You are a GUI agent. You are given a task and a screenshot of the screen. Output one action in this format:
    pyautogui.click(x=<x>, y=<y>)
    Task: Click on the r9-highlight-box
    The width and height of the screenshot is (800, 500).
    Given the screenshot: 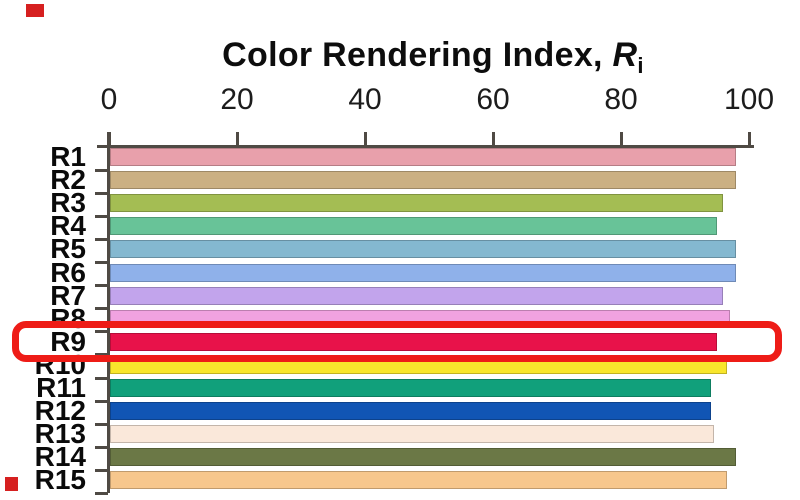 What is the action you would take?
    pyautogui.click(x=397, y=341)
    